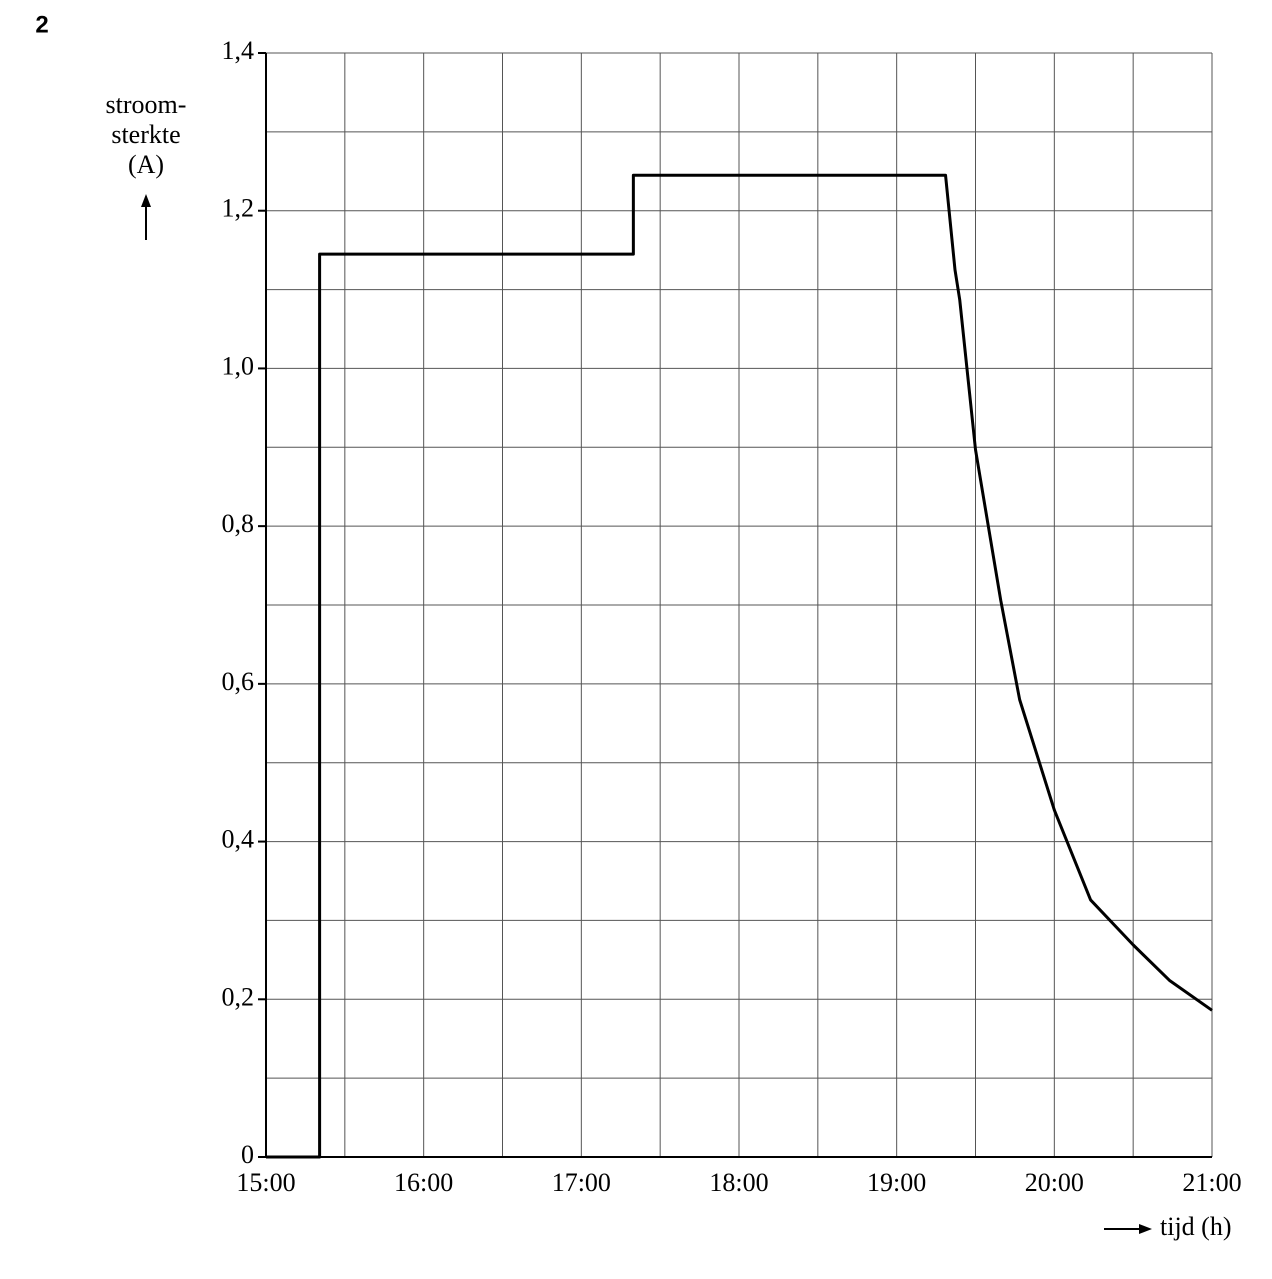  I want to click on x-tick-label: 16:00, so click(423, 1182).